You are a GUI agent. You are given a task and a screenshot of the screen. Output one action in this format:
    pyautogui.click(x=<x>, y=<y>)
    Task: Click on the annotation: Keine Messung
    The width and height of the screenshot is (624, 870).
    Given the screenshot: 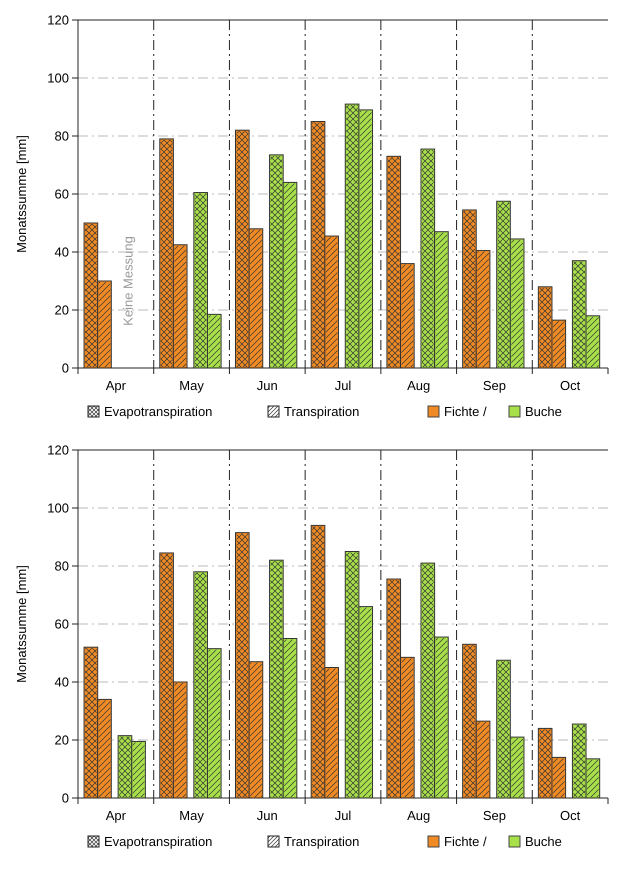 What is the action you would take?
    pyautogui.click(x=128, y=281)
    